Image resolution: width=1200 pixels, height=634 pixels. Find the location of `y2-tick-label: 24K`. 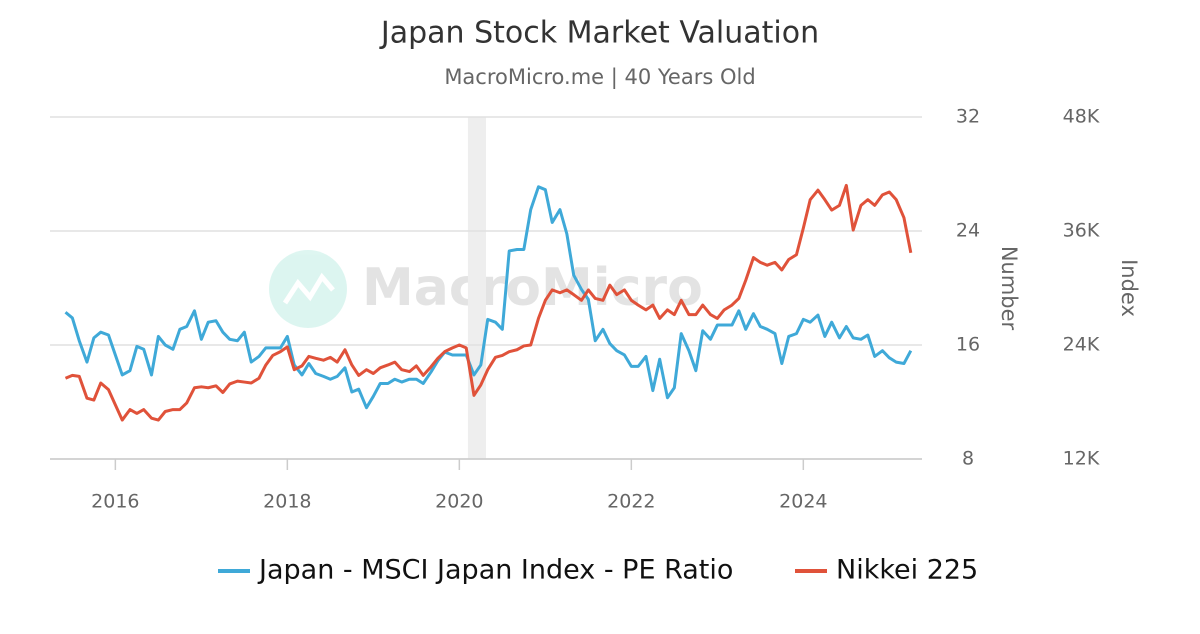

y2-tick-label: 24K is located at coordinates (1081, 345).